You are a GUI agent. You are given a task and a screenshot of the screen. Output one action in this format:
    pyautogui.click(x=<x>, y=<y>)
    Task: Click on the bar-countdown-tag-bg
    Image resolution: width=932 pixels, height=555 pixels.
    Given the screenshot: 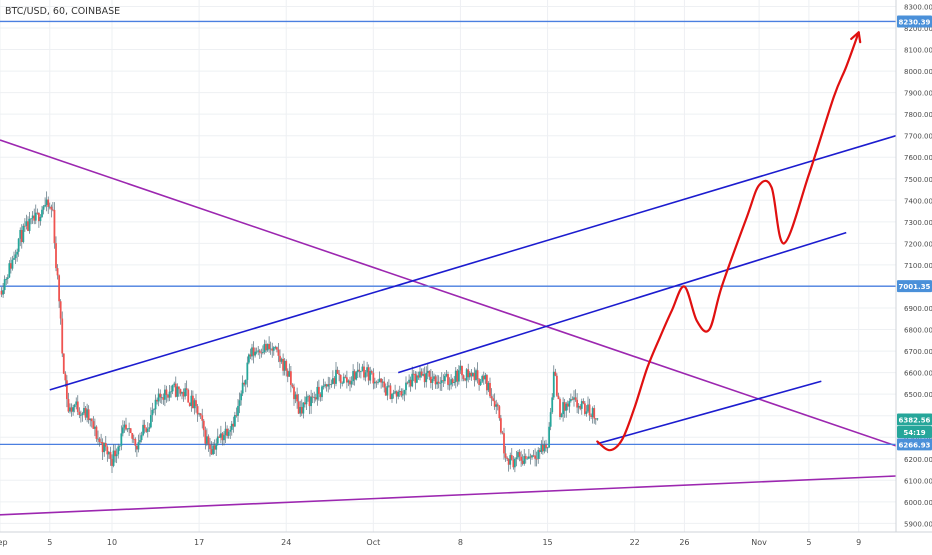 What is the action you would take?
    pyautogui.click(x=914, y=432)
    